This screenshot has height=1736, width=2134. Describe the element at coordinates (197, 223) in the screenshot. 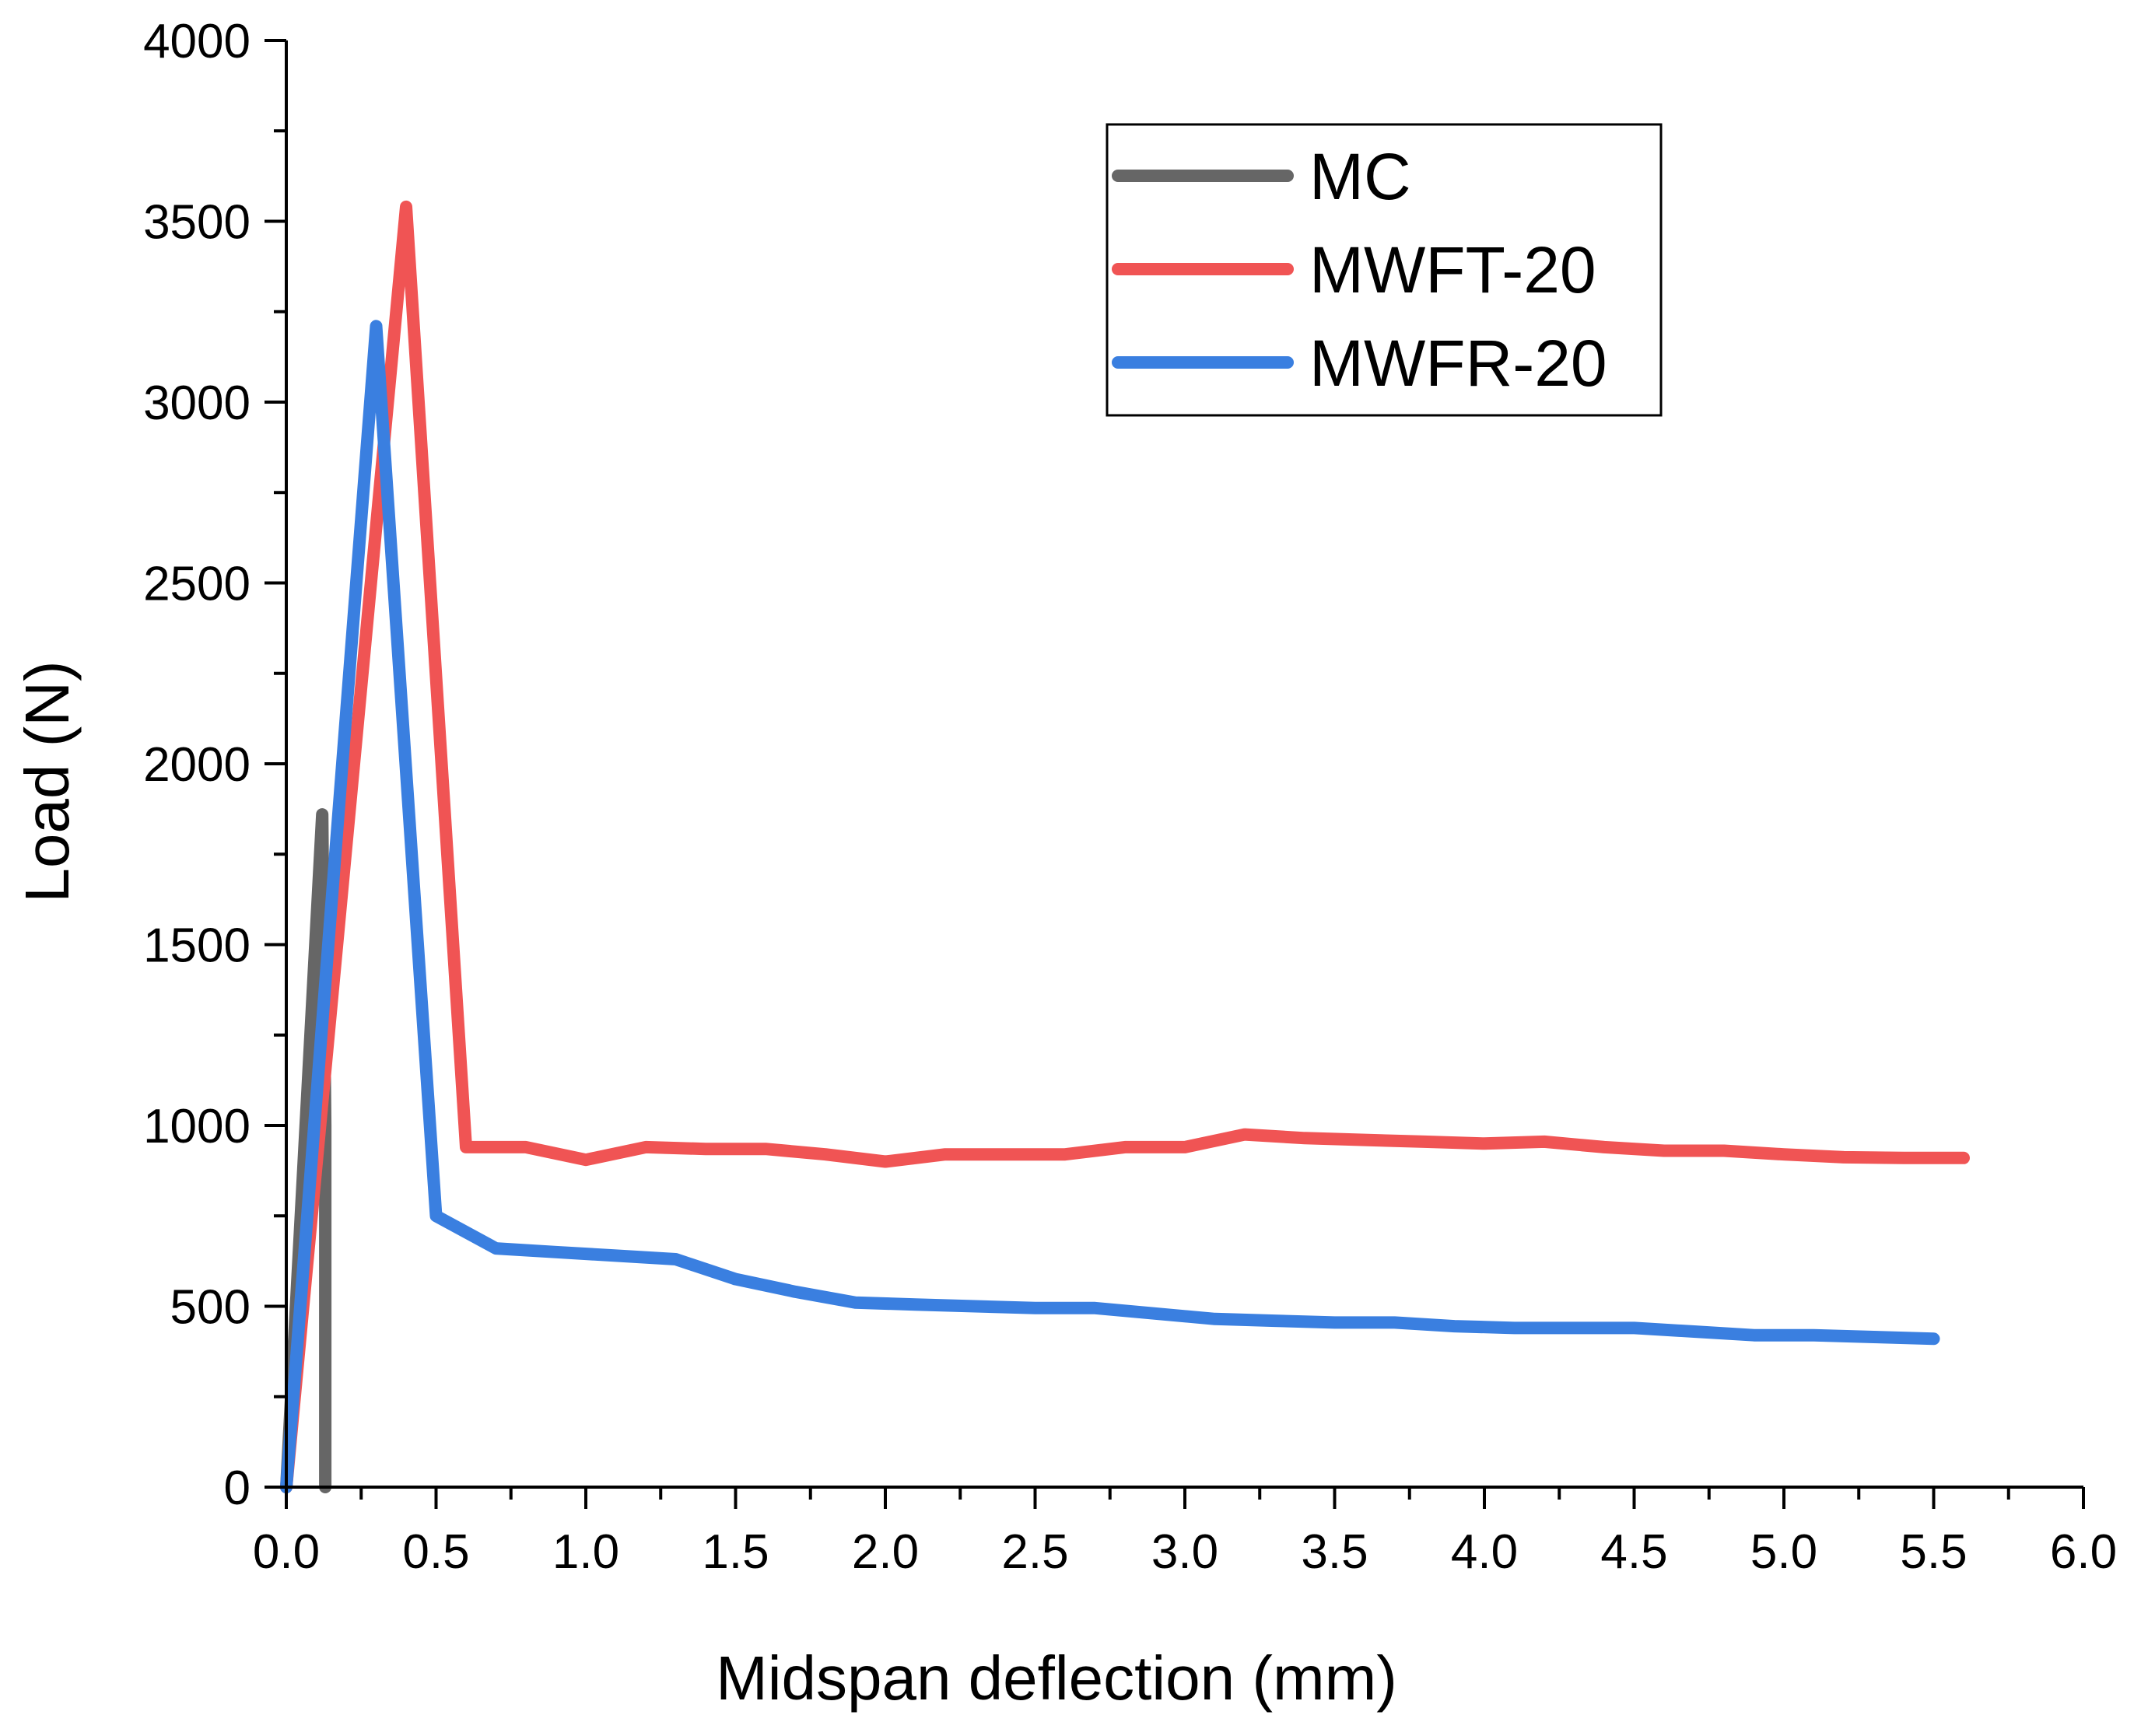

I see `y-tick-label: 3500` at that location.